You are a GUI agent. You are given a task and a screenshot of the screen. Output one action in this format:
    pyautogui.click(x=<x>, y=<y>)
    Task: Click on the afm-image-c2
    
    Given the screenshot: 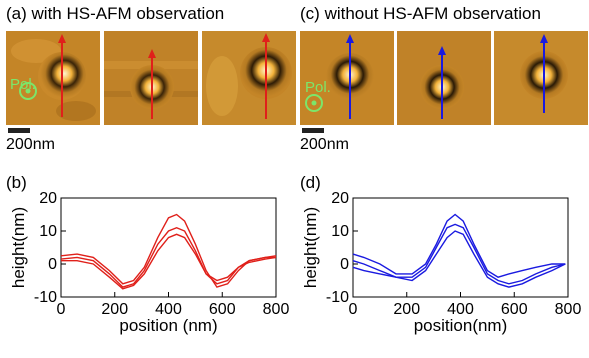 What is the action you would take?
    pyautogui.click(x=444, y=78)
    